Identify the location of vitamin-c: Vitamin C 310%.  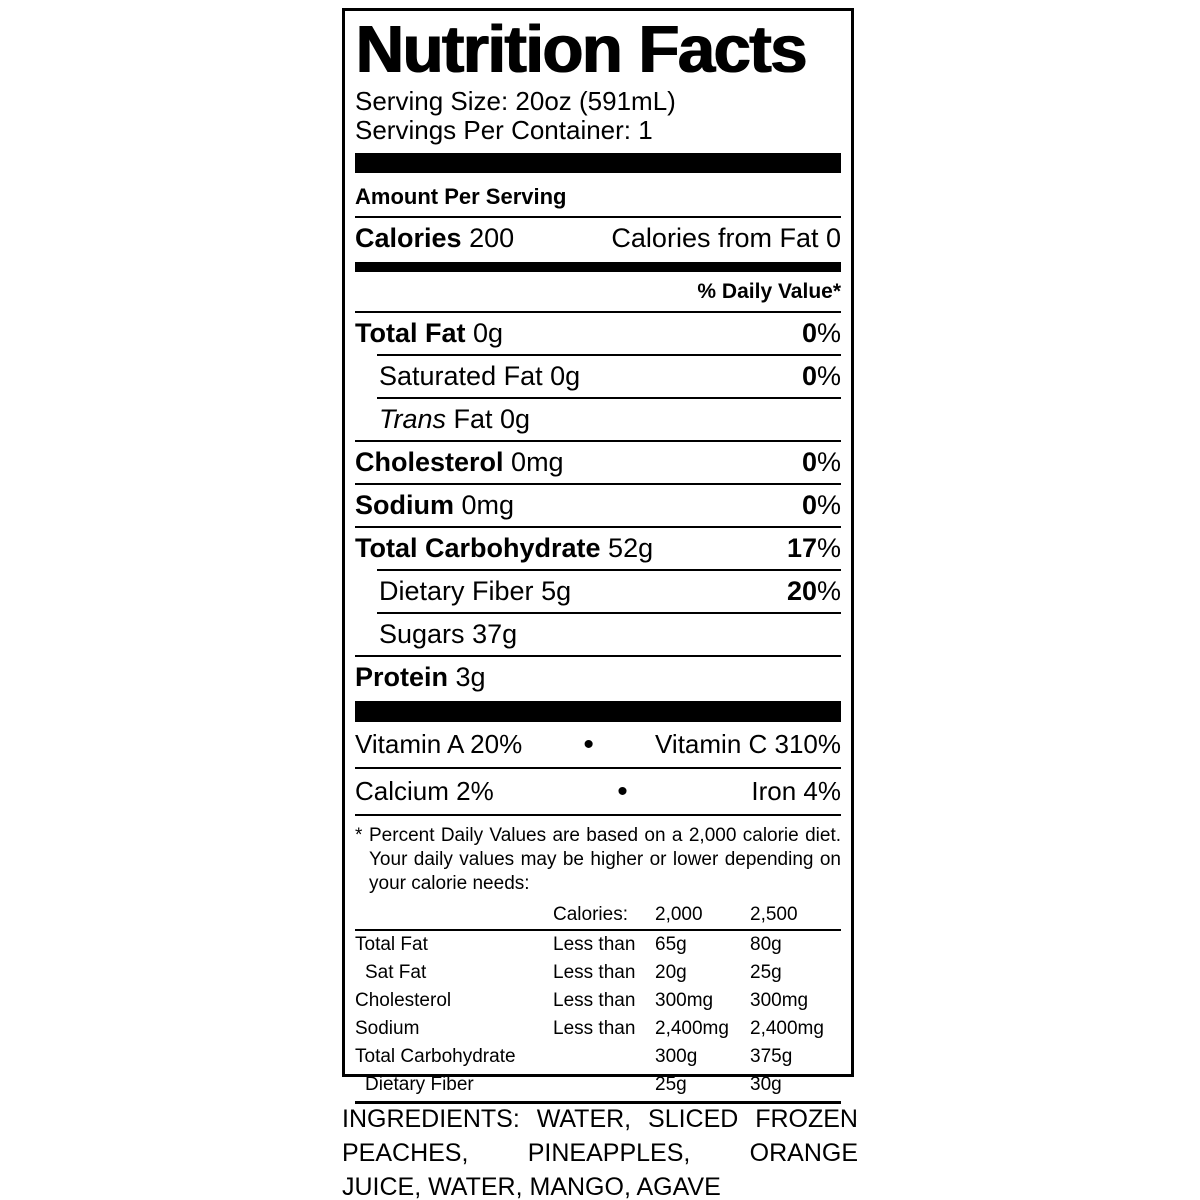
(748, 744).